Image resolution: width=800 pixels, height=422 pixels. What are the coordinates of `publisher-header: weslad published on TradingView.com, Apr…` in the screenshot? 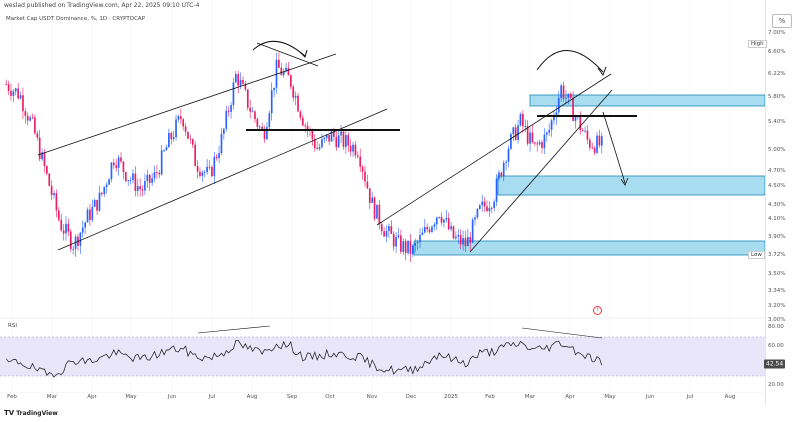 It's located at (102, 5).